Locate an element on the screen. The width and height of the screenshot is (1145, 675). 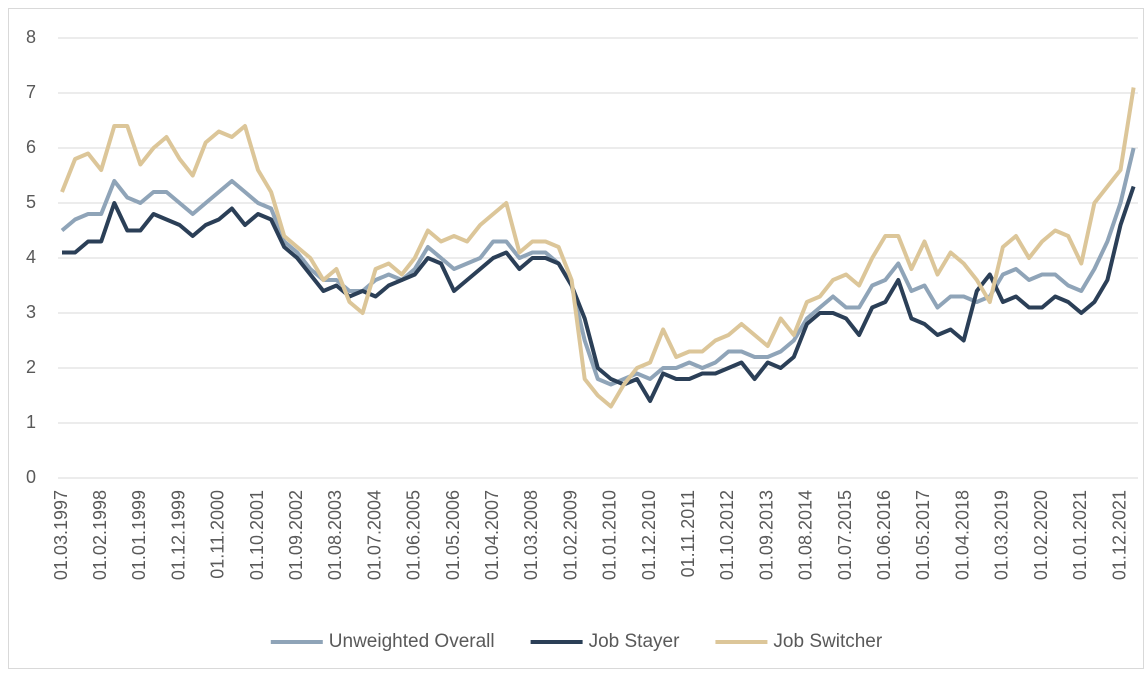
x-tick-label: 01.02.2020 is located at coordinates (1041, 535).